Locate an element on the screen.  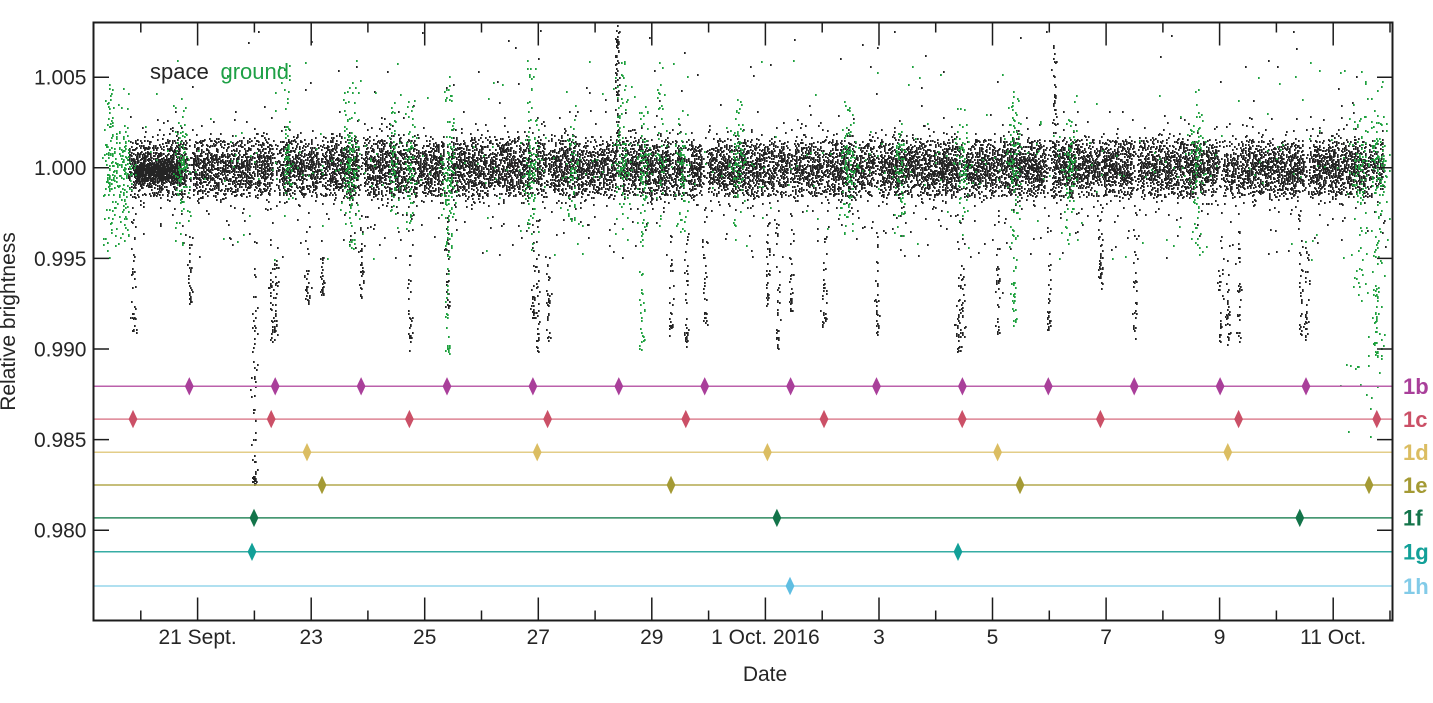
svg-text: 1f is located at coordinates (1413, 518).